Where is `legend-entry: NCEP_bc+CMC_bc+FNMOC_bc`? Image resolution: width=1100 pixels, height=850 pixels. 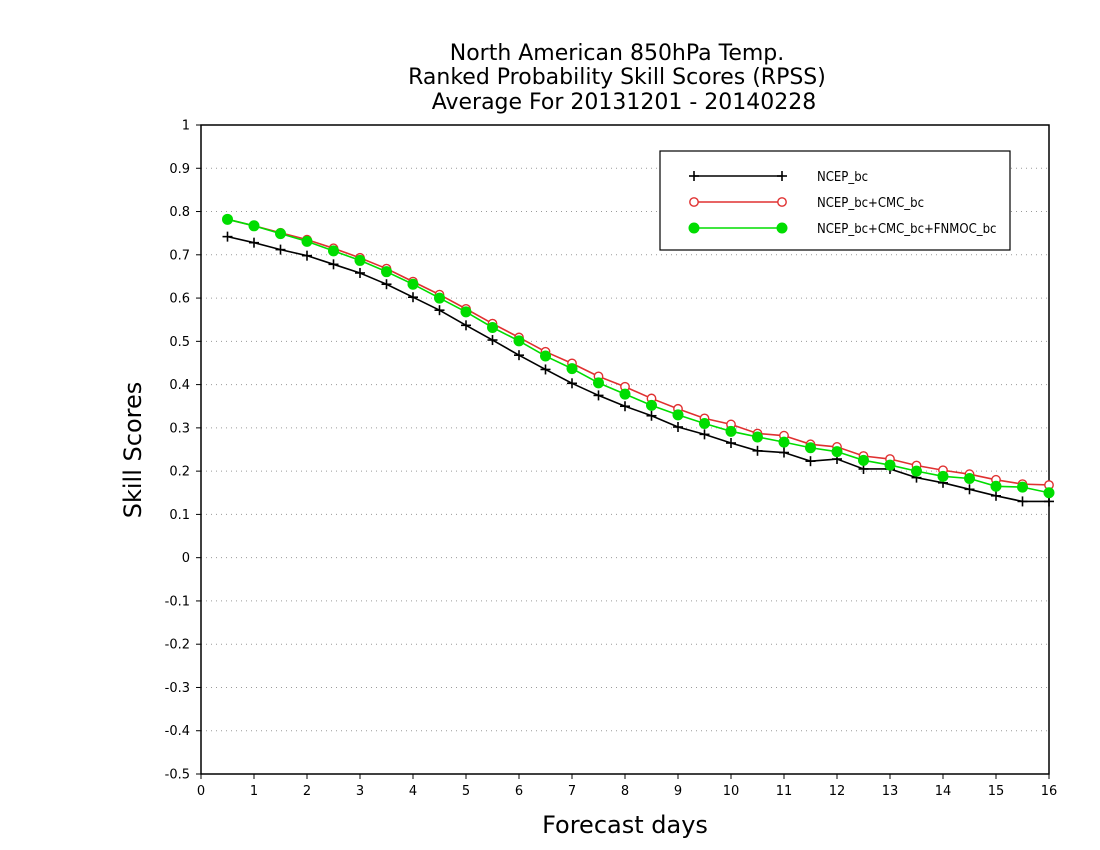
legend-entry: NCEP_bc+CMC_bc+FNMOC_bc is located at coordinates (842, 229).